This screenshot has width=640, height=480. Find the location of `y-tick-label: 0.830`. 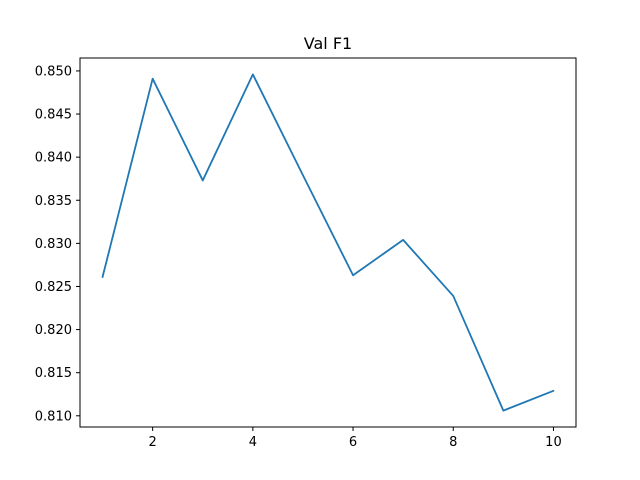

y-tick-label: 0.830 is located at coordinates (53, 244).